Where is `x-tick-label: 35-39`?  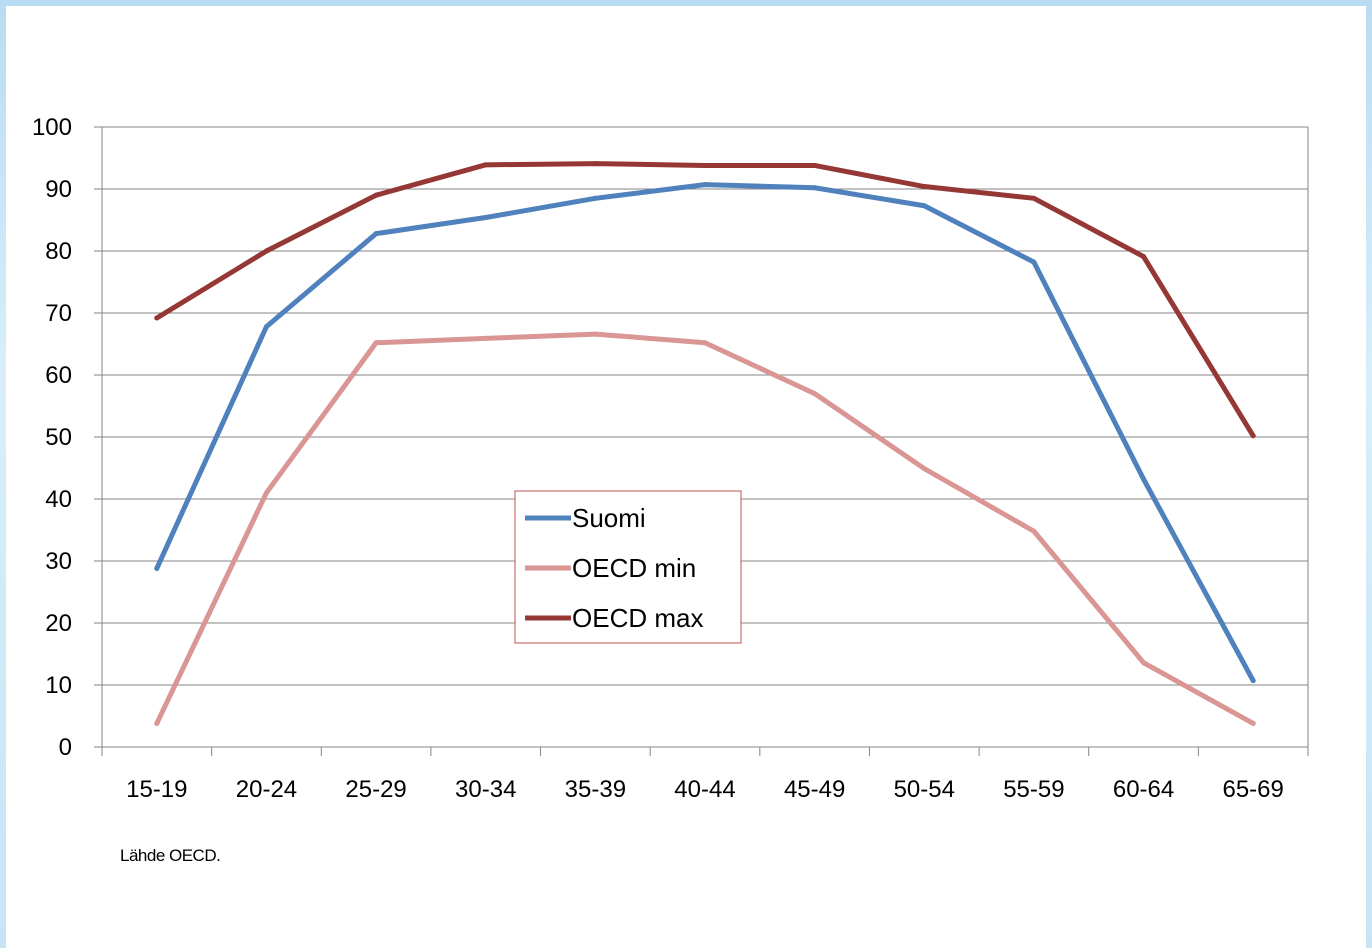 x-tick-label: 35-39 is located at coordinates (595, 789).